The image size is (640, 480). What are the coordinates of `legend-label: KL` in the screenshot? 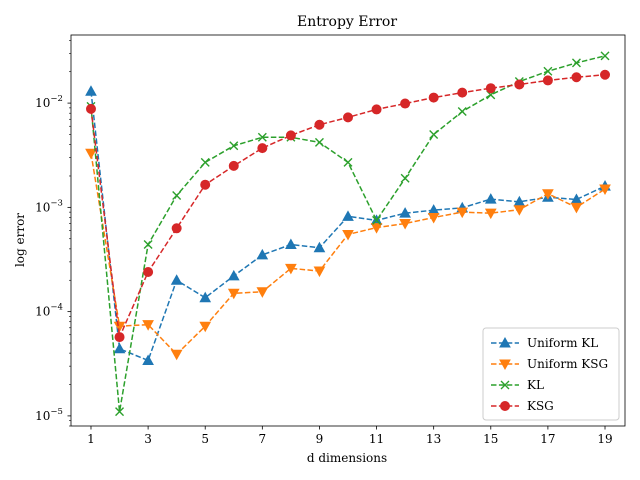 It's located at (535, 385).